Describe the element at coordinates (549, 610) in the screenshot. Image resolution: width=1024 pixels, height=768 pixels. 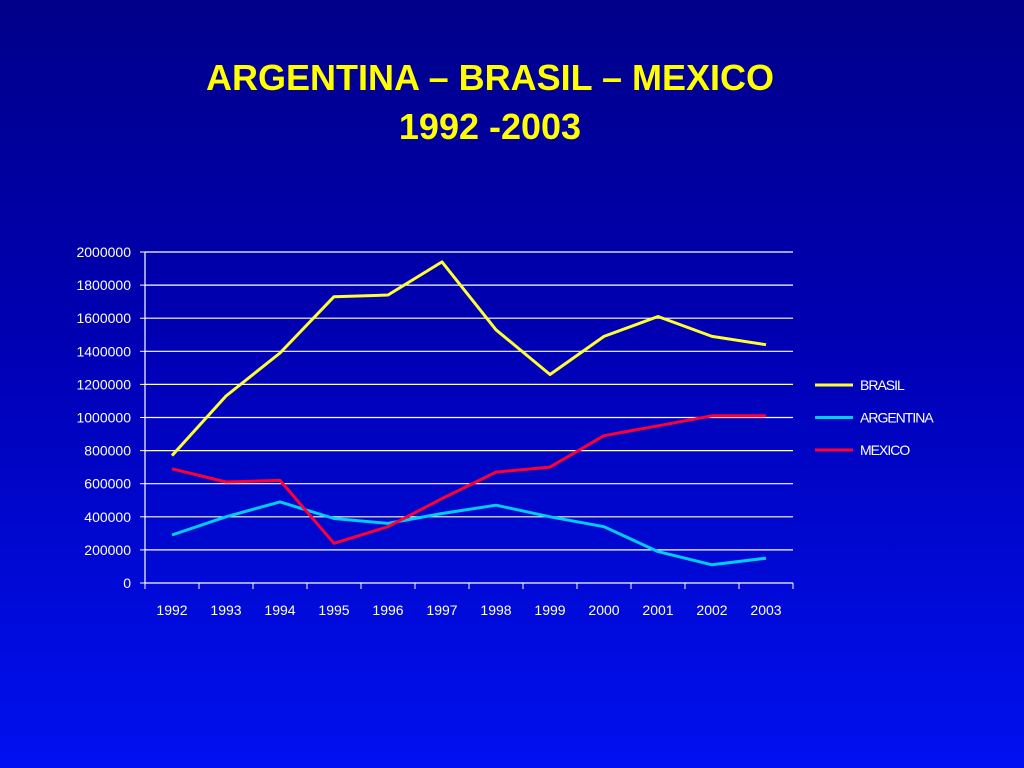
I see `x-tick-label: 1999` at that location.